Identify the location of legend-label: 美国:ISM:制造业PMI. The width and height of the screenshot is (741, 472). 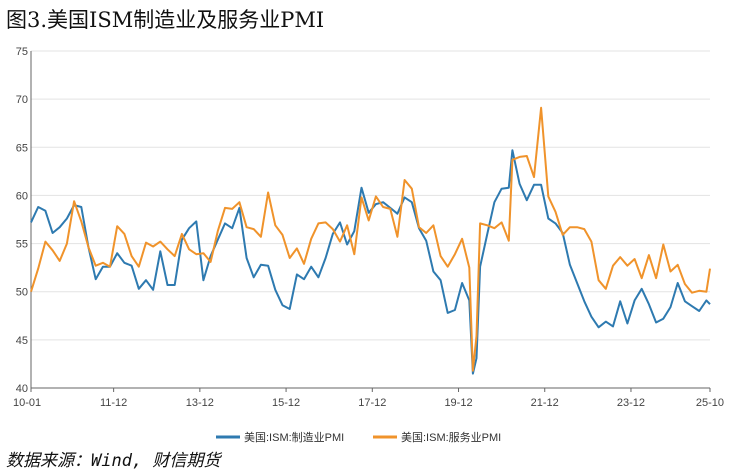
(294, 437).